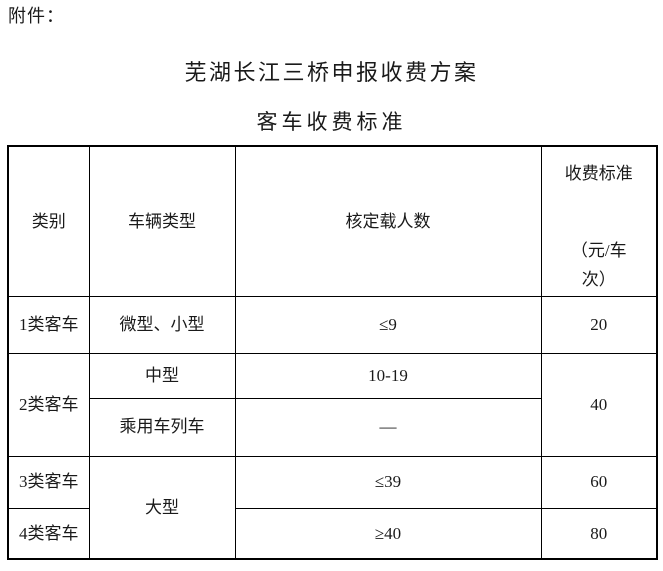 This screenshot has width=663, height=571. I want to click on vehicle-type-cell: 乘用车列车, so click(162, 427).